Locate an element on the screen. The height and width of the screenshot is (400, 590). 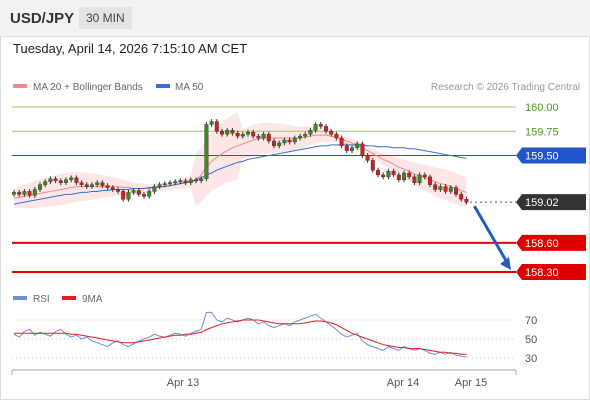
ma50-line is located at coordinates (240, 174).